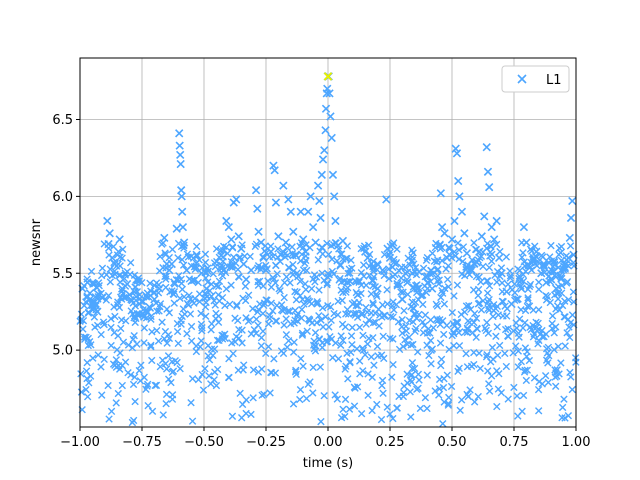  What do you see at coordinates (325, 438) in the screenshot?
I see `x-axis-ticks: −1.00 −0.75 −0.50 −0.25 0.00 0.25 0.50 0.75 1.00` at bounding box center [325, 438].